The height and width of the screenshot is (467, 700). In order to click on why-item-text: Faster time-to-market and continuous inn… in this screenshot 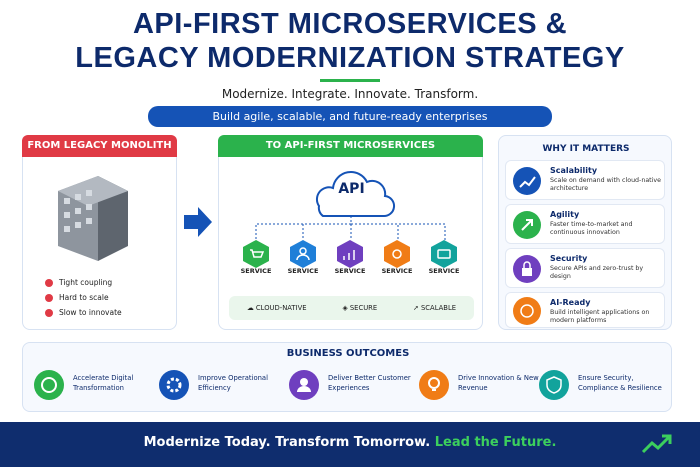, I will do `click(591, 228)`.